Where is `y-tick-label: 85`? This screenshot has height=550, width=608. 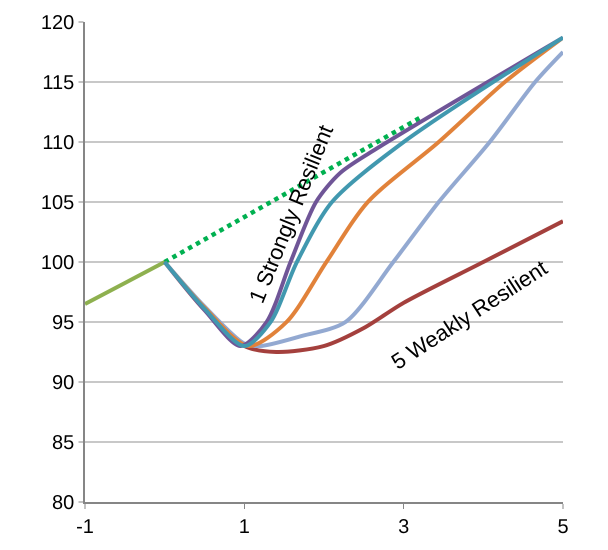
y-tick-label: 85 is located at coordinates (63, 443).